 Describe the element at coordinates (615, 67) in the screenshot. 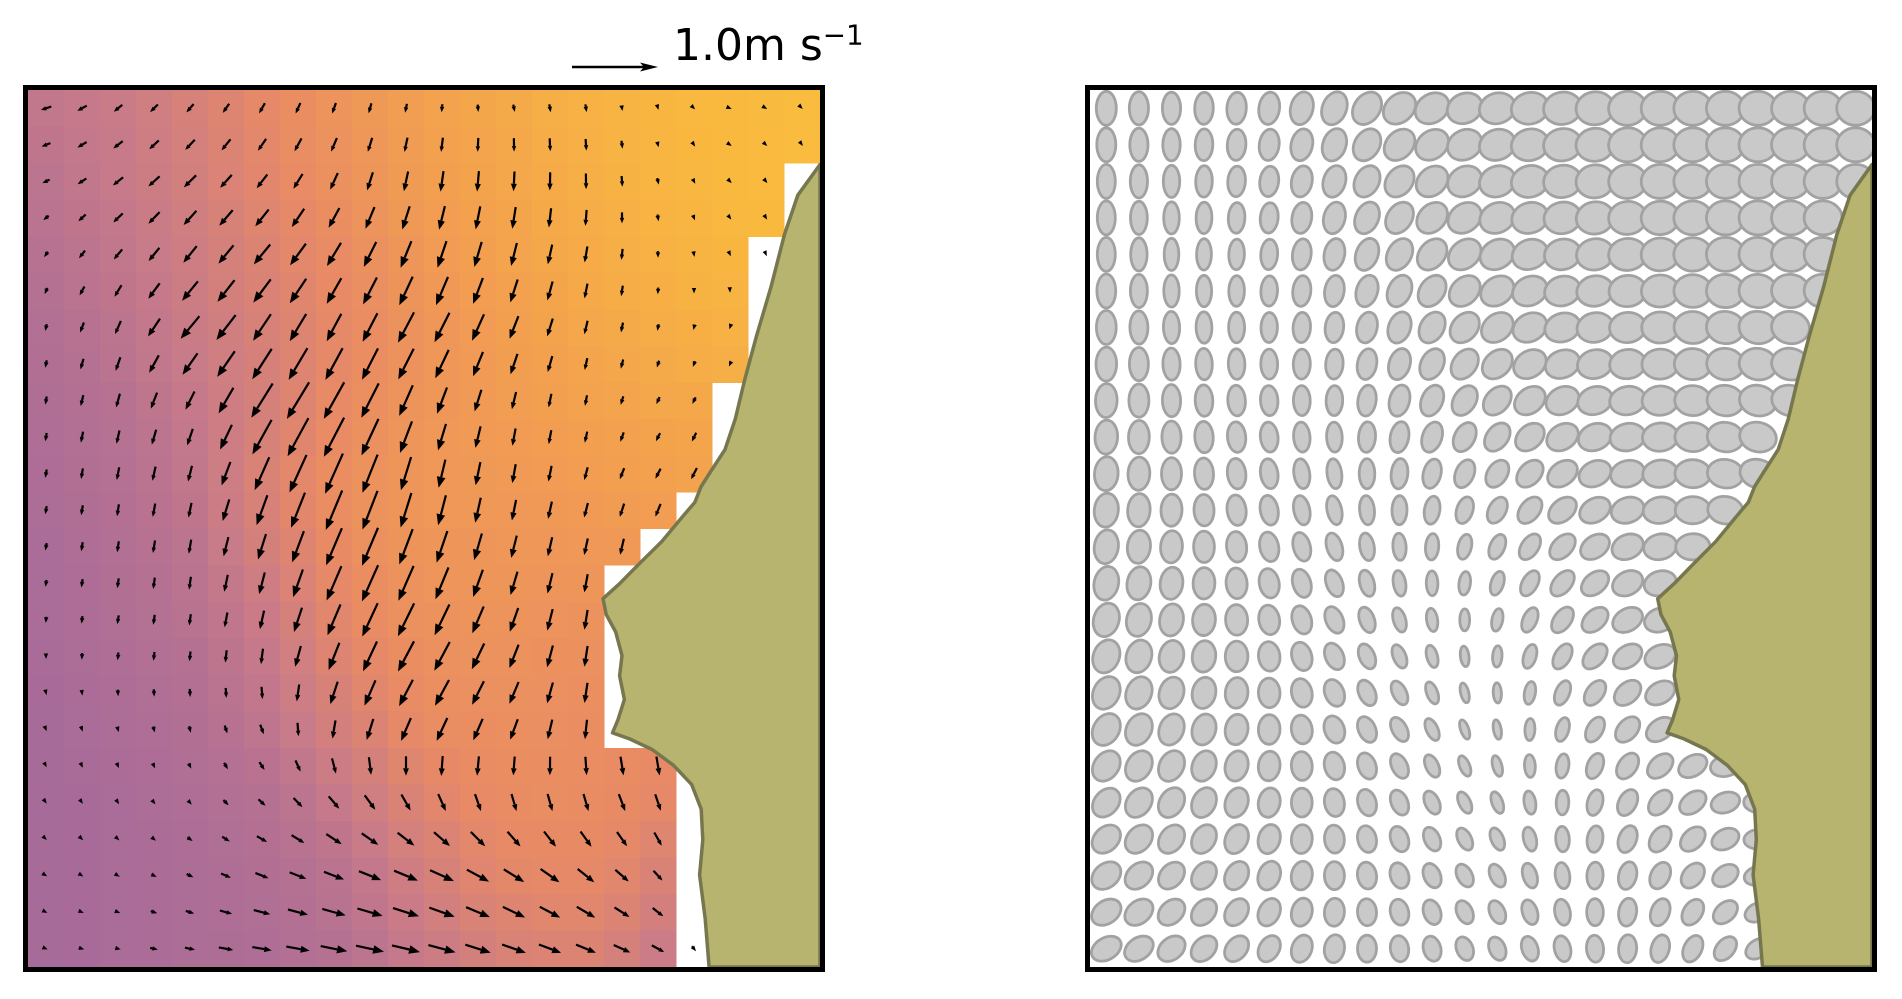

I see `quiver-key-arrow-icon` at that location.